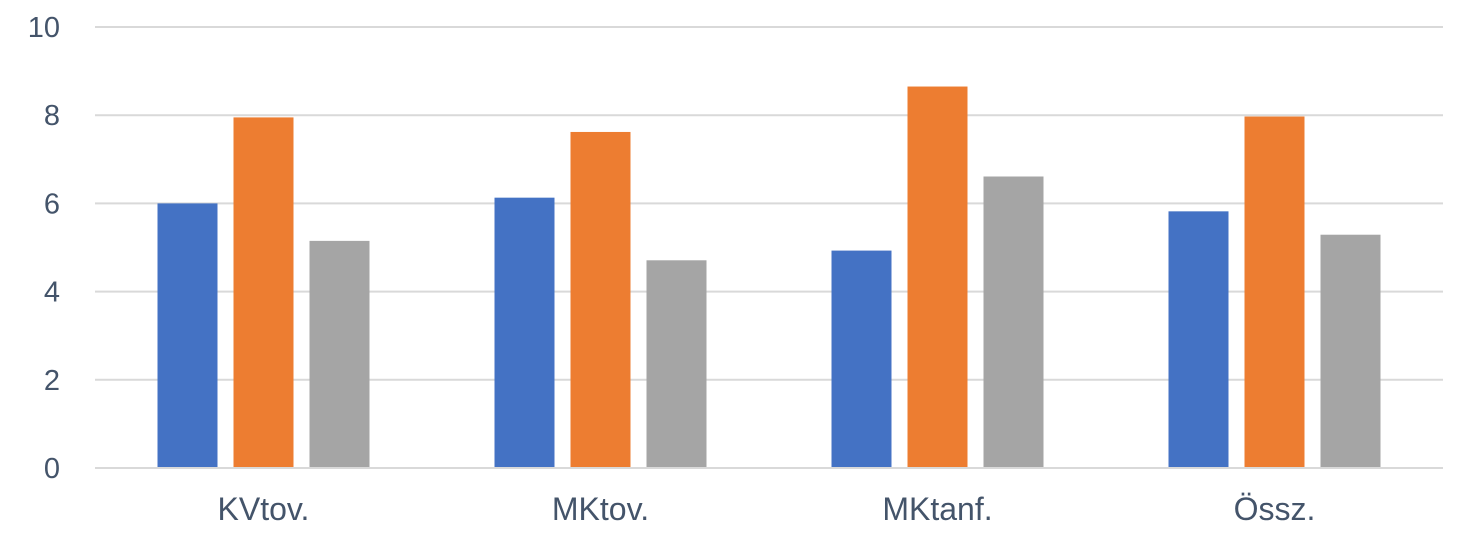  I want to click on y-tick-label: 10, so click(44, 28).